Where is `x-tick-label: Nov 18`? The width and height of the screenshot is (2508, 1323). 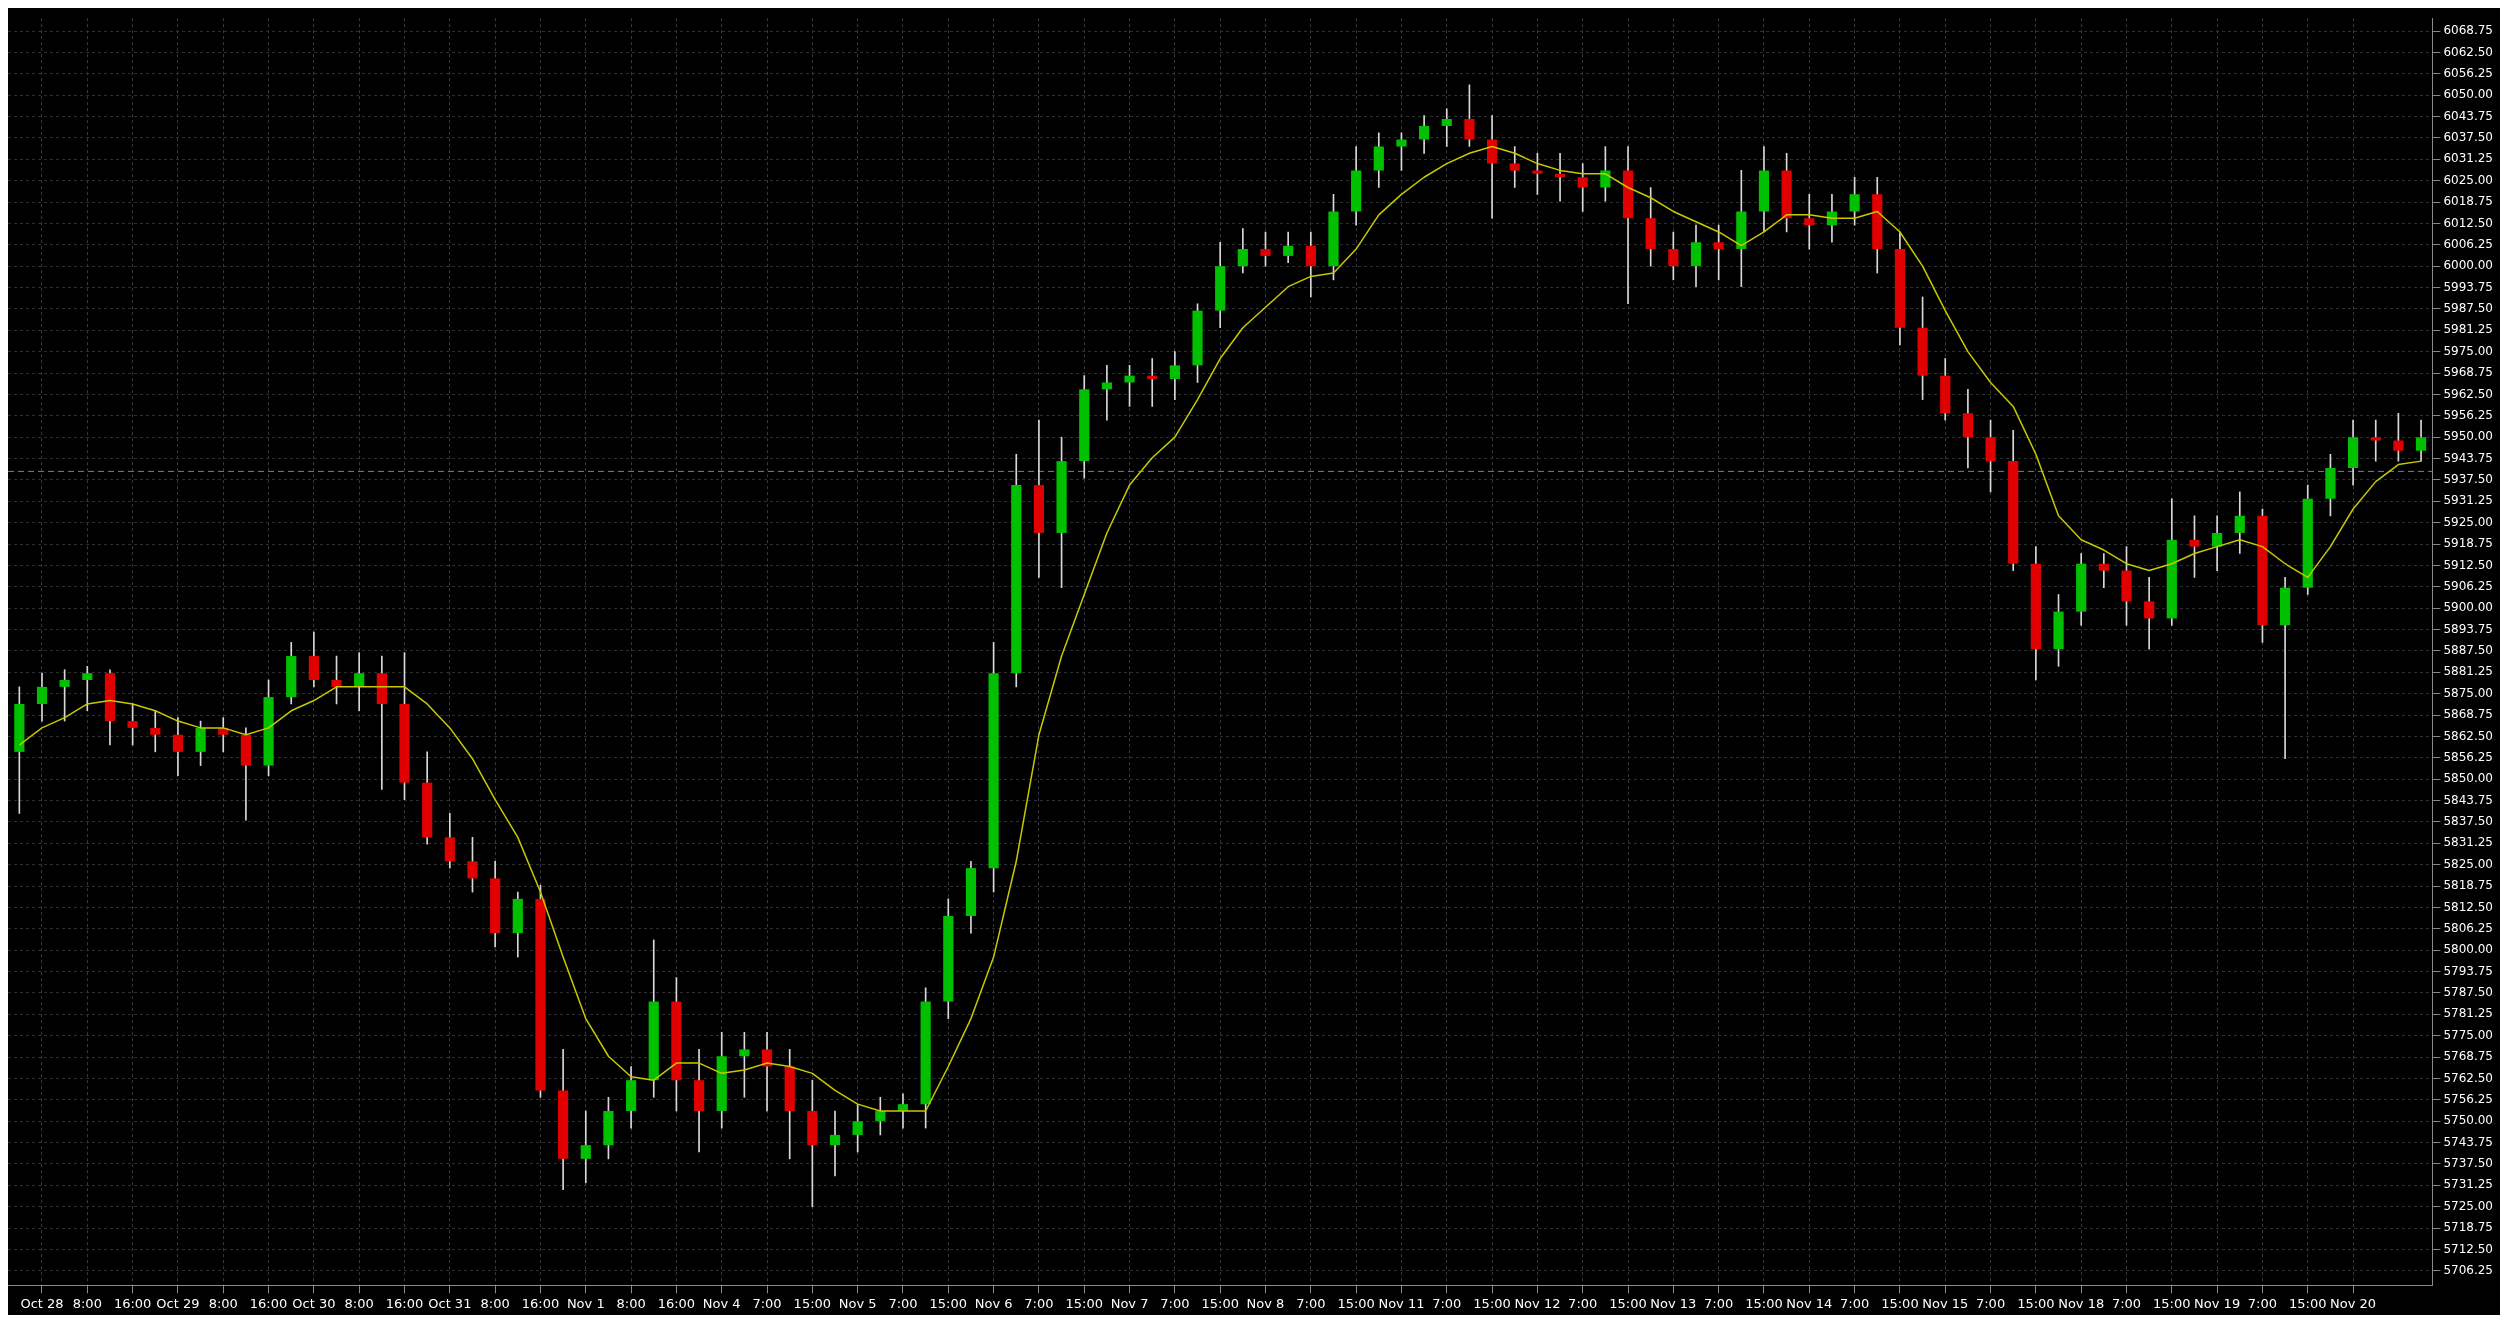 x-tick-label: Nov 18 is located at coordinates (2081, 1303).